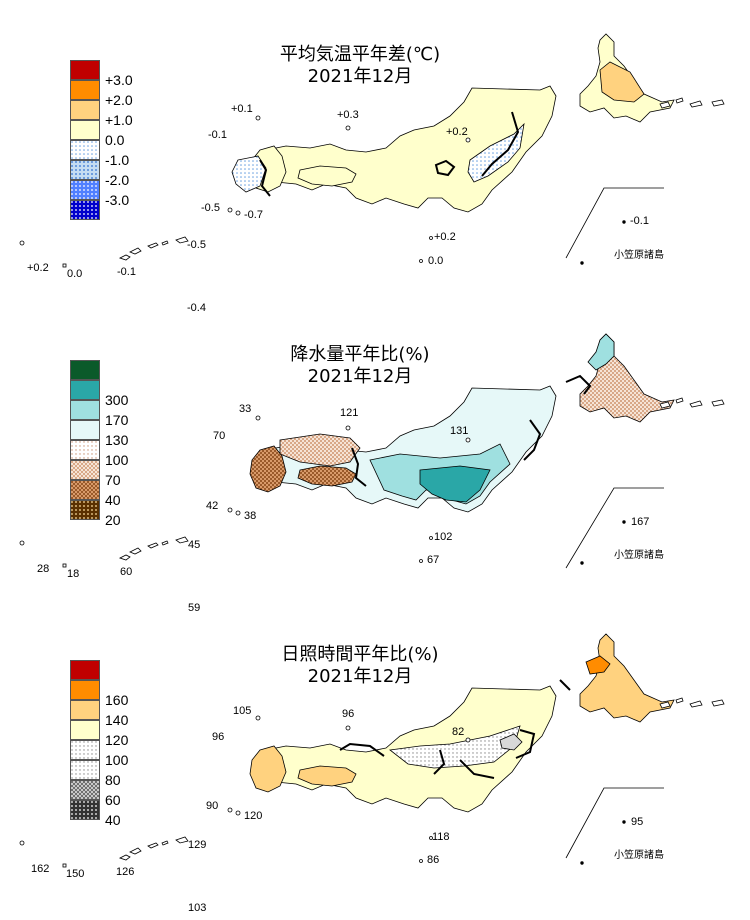 This screenshot has height=920, width=750. I want to click on hokkaido-warm-area, so click(622, 82).